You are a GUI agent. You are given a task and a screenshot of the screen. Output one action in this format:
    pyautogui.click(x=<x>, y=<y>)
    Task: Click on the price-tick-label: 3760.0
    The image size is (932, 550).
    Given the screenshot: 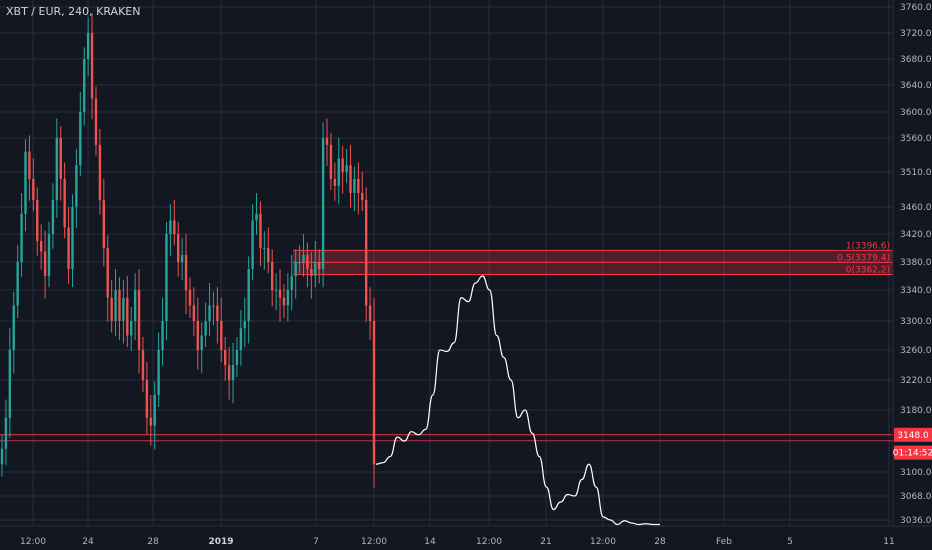 What is the action you would take?
    pyautogui.click(x=916, y=8)
    